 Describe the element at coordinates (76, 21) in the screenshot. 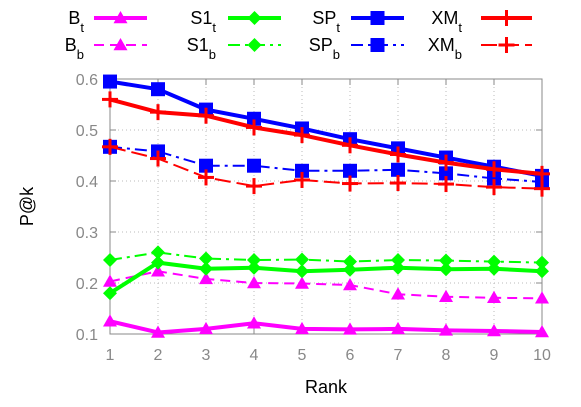

I see `legend-label: Bt` at that location.